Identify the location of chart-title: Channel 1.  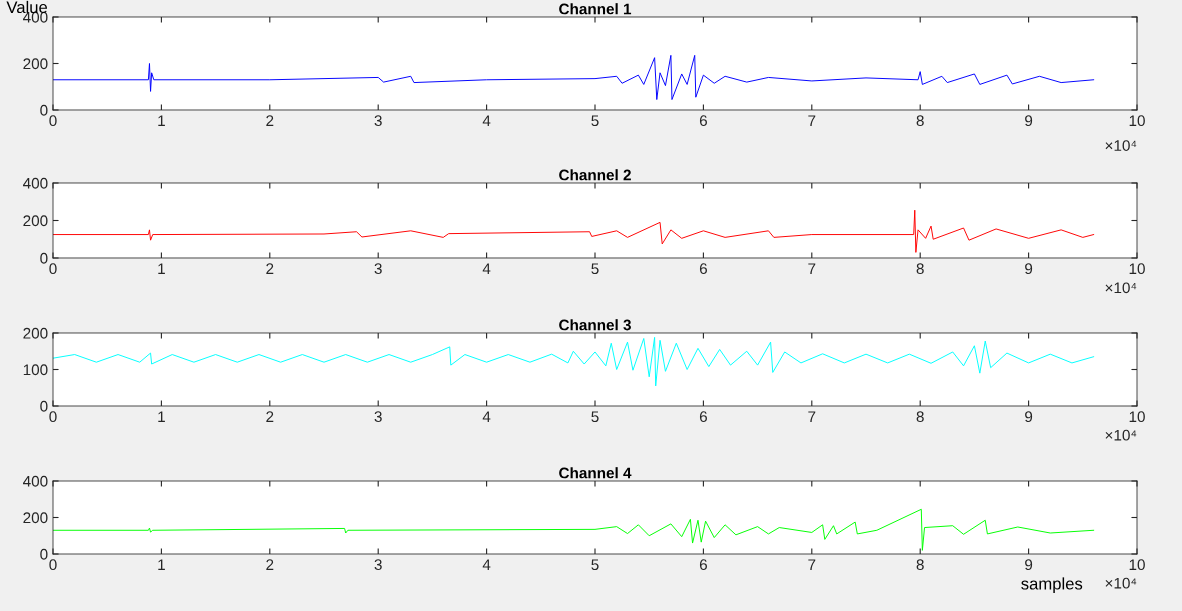
(595, 9).